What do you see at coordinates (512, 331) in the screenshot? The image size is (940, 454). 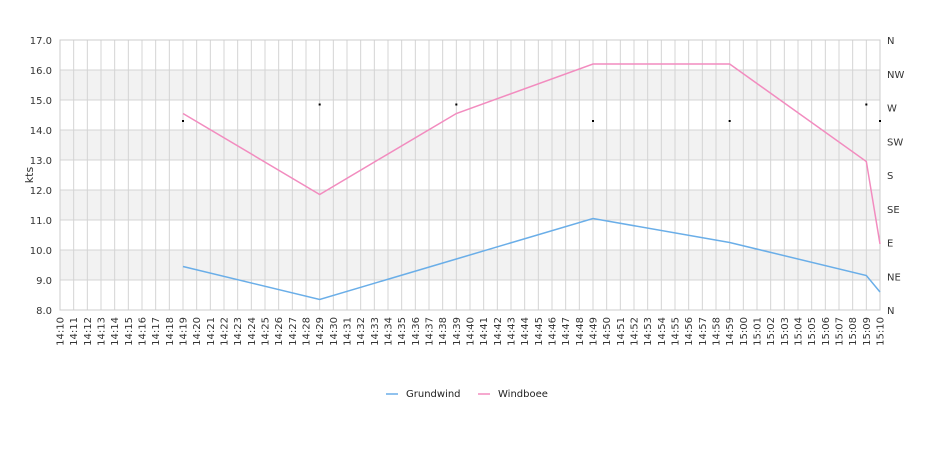 I see `x-tick-label: 14:43` at bounding box center [512, 331].